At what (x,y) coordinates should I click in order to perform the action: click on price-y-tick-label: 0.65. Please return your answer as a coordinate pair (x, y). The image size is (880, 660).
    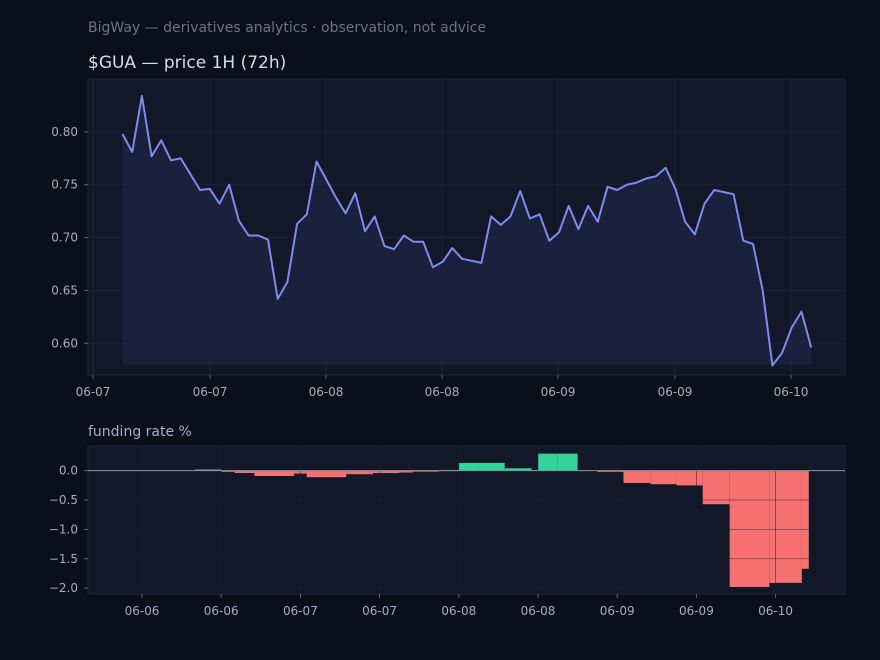
    Looking at the image, I should click on (64, 290).